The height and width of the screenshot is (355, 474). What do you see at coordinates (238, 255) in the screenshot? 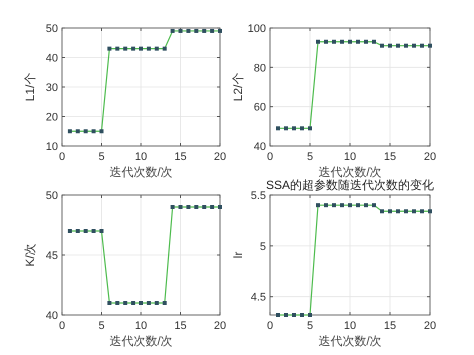
I see `y-axis-title: lr` at bounding box center [238, 255].